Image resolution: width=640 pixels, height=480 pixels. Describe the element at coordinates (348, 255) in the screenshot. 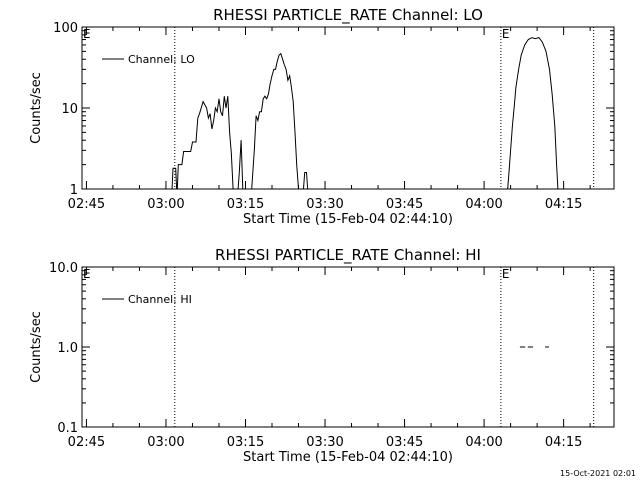

I see `chart-title: RHESSI PARTICLE_RATE Channel: HI` at that location.